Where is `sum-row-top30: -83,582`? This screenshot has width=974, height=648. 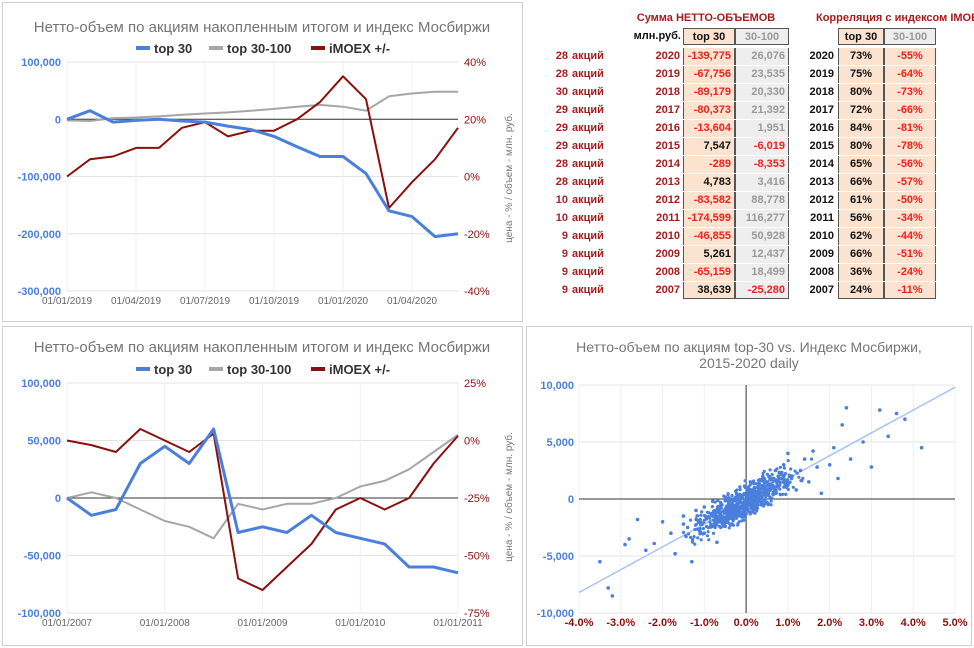 sum-row-top30: -83,582 is located at coordinates (709, 200).